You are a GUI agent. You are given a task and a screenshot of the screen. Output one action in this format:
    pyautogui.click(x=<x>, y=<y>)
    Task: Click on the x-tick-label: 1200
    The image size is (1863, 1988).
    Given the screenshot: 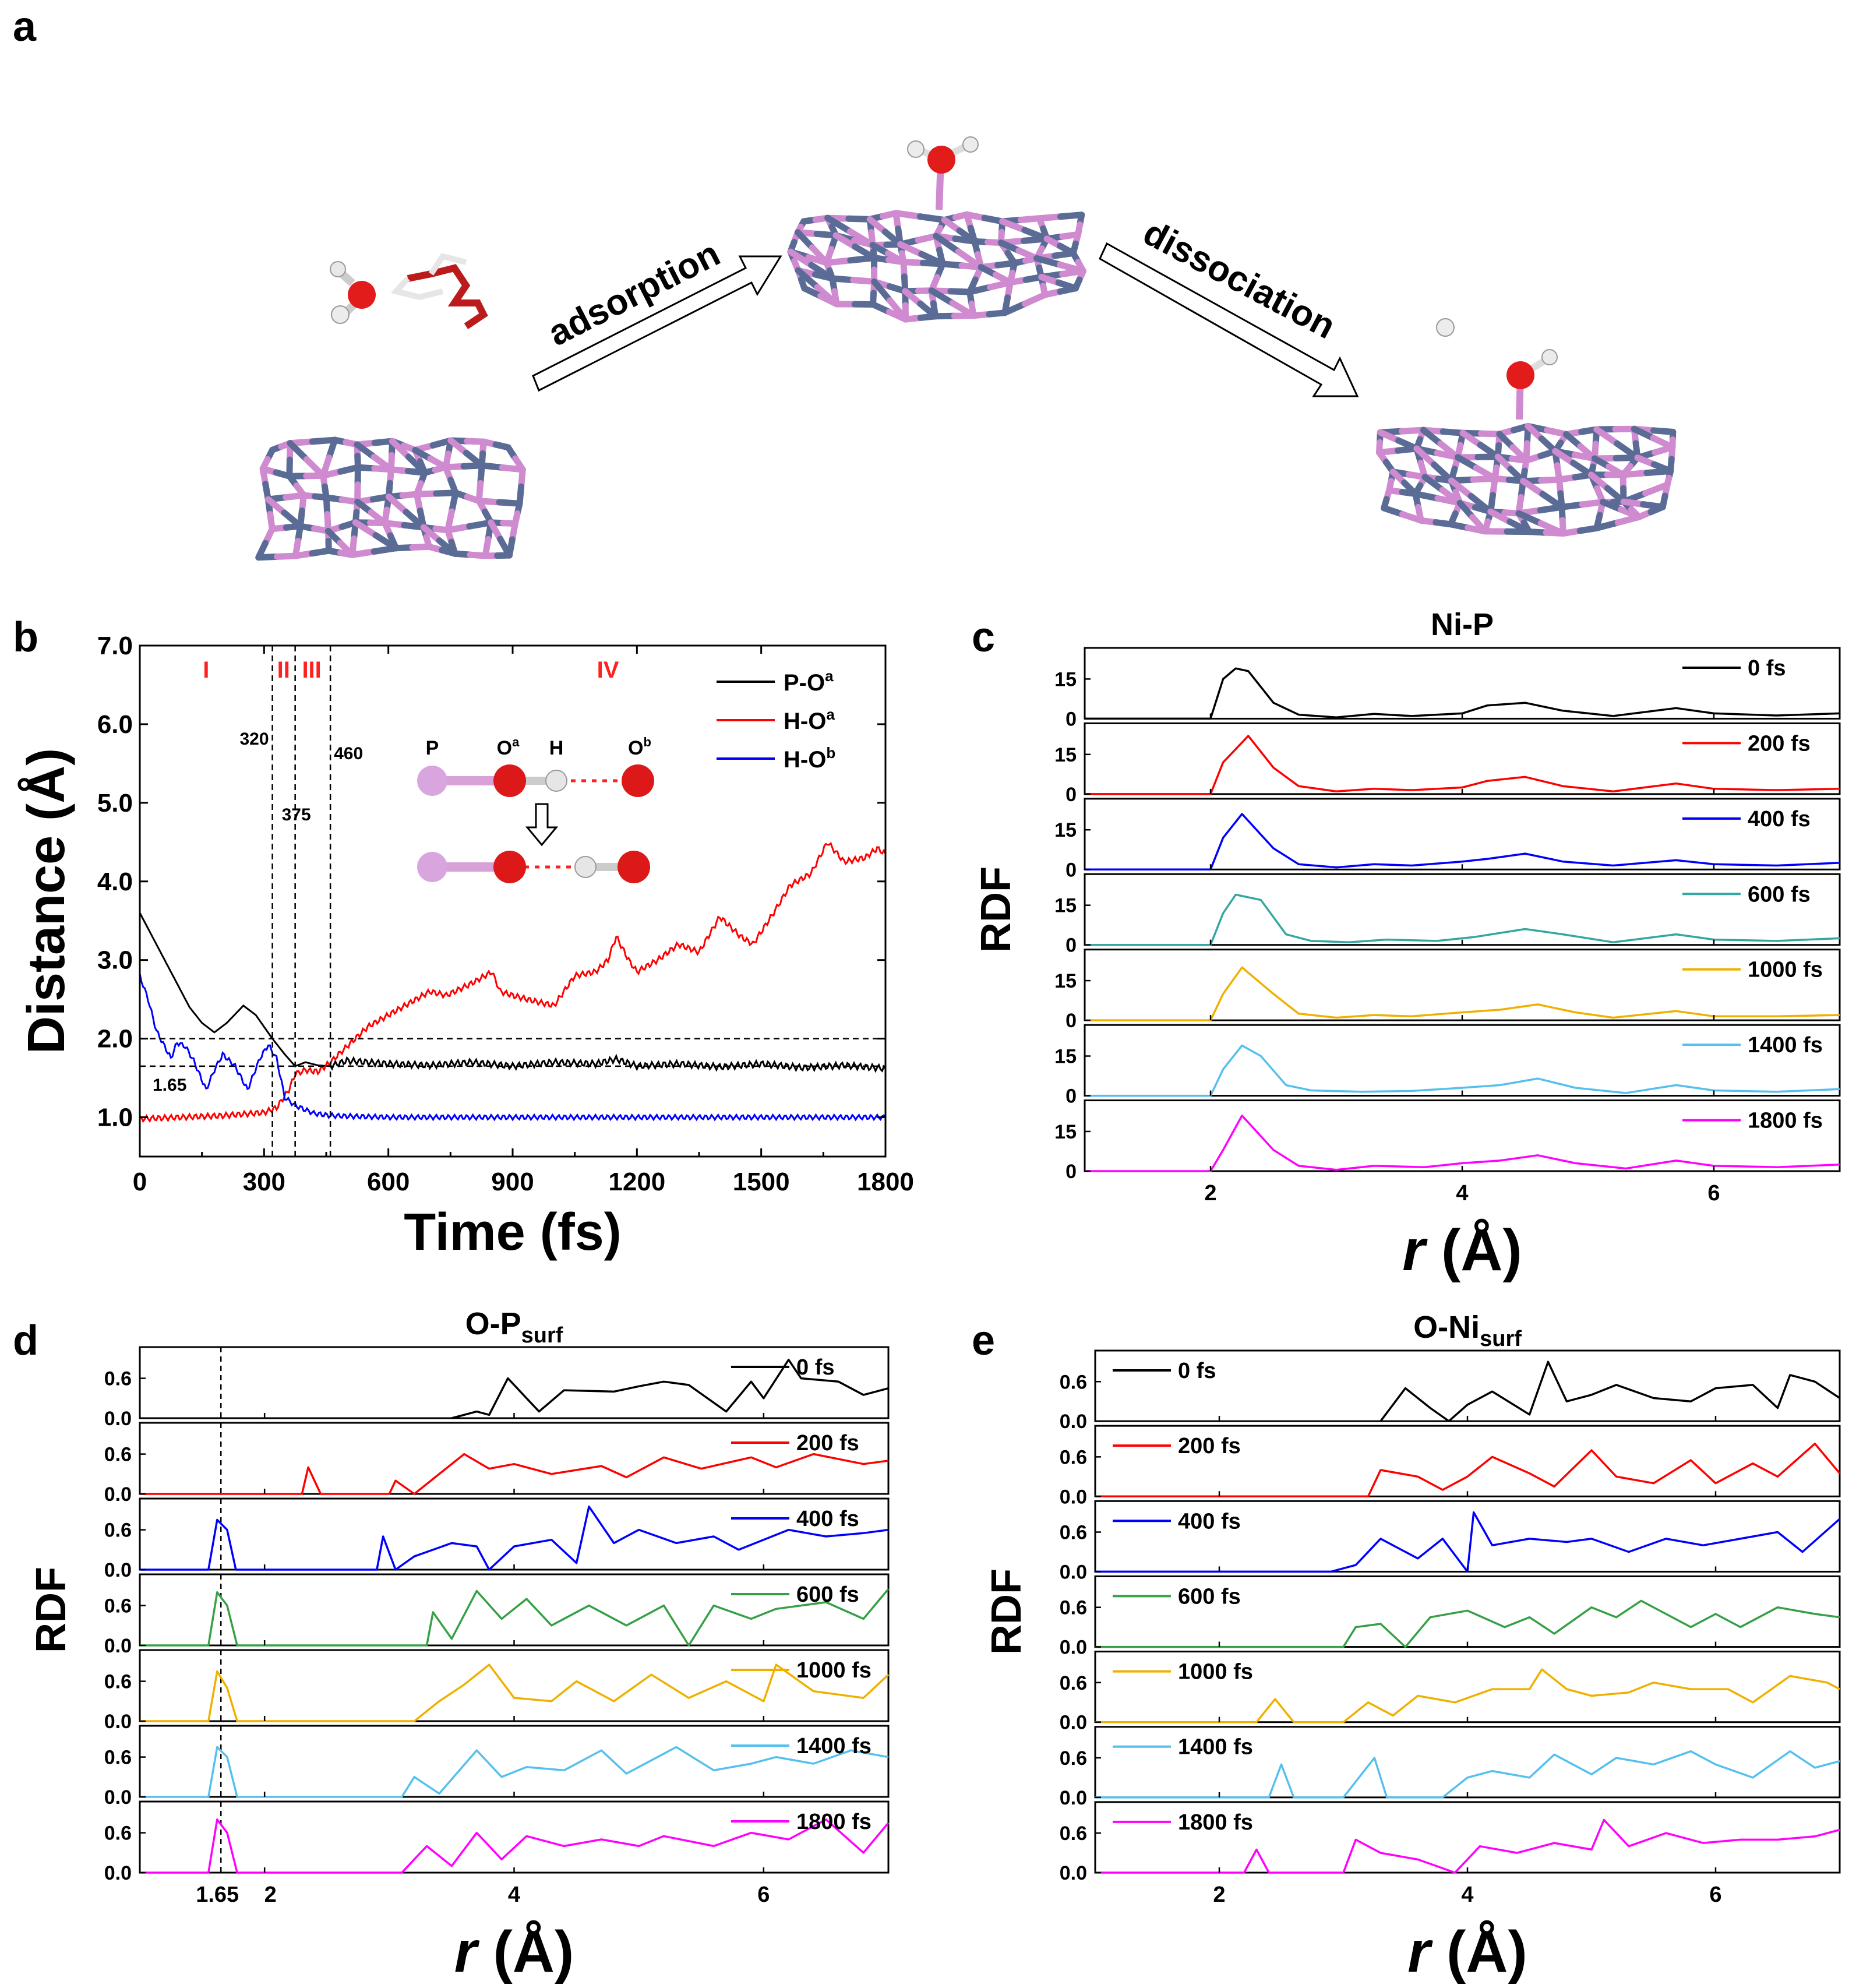 What is the action you would take?
    pyautogui.click(x=636, y=1182)
    